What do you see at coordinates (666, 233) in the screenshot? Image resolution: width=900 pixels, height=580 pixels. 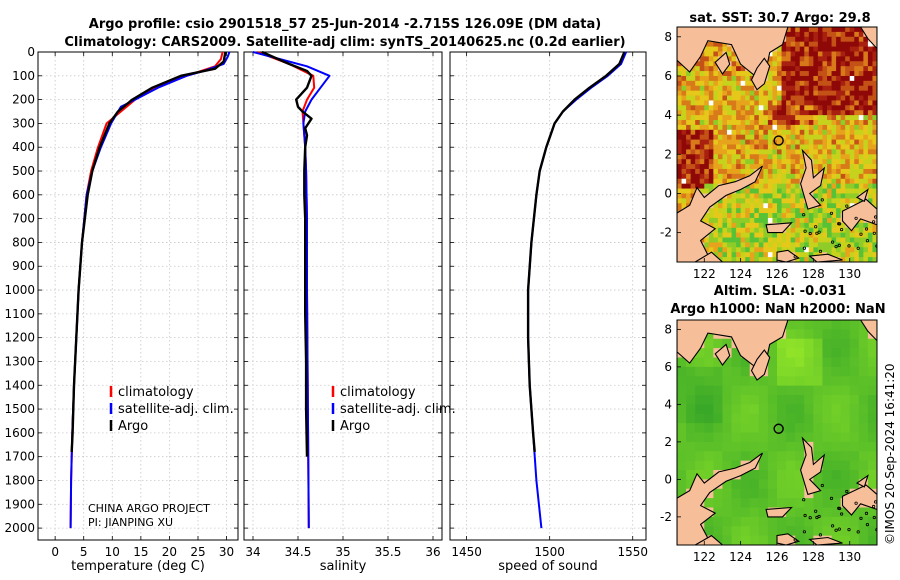 I see `map-y-tick-label: -2` at bounding box center [666, 233].